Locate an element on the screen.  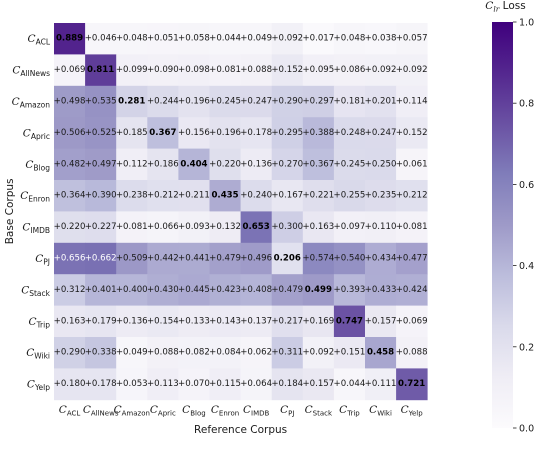
cell-value-label: 0.206 is located at coordinates (287, 259).